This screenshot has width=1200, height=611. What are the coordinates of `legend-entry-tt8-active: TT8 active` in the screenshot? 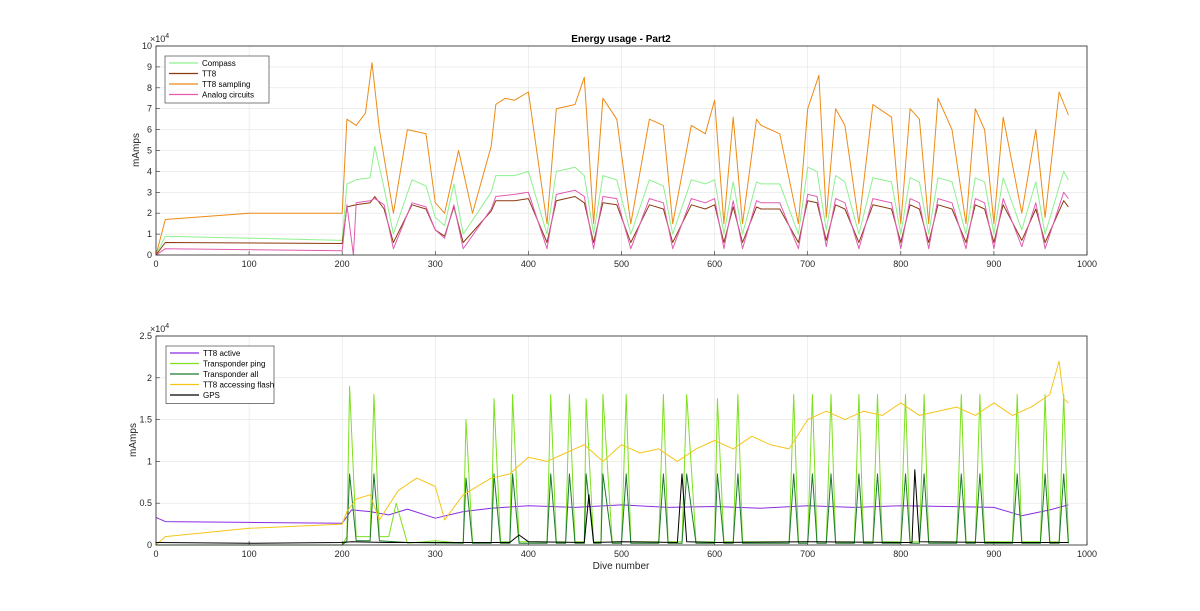 It's located at (222, 353).